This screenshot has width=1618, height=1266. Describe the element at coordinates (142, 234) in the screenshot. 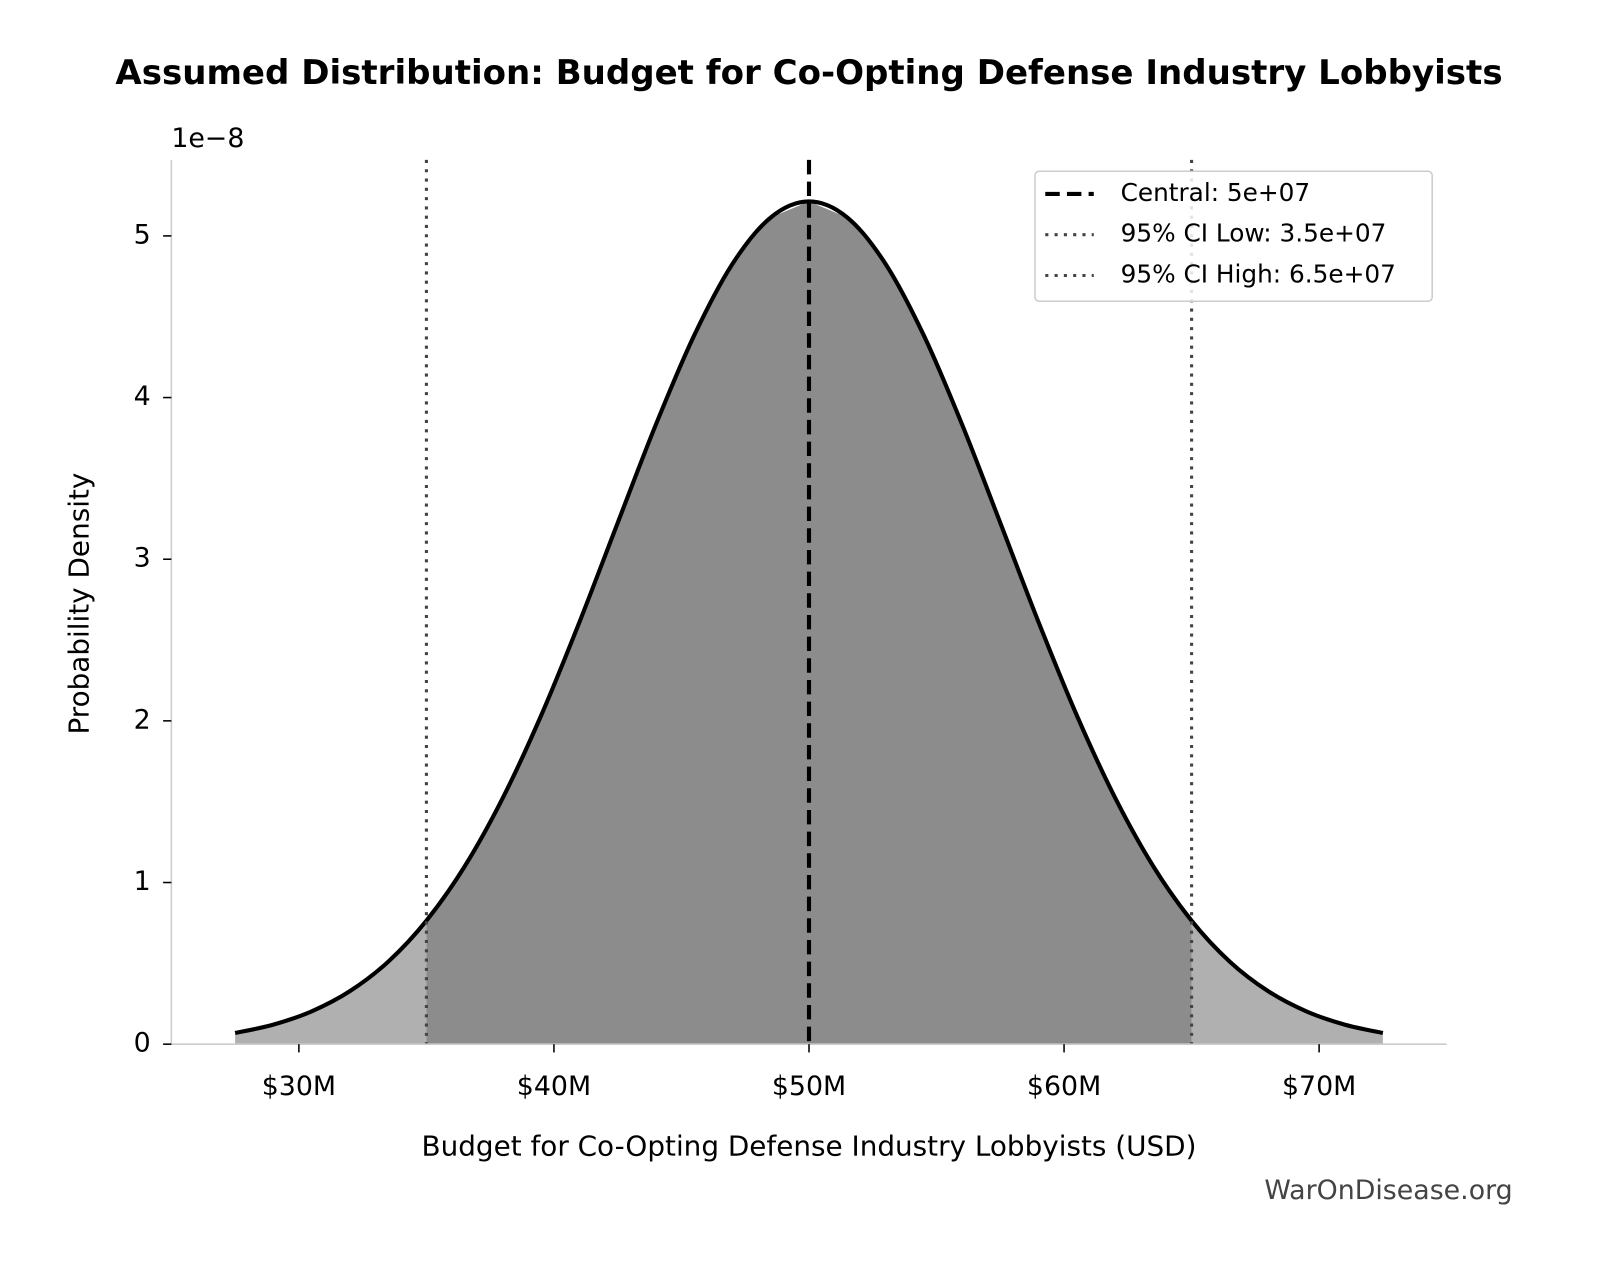

I see `y-tick-label: 5` at that location.